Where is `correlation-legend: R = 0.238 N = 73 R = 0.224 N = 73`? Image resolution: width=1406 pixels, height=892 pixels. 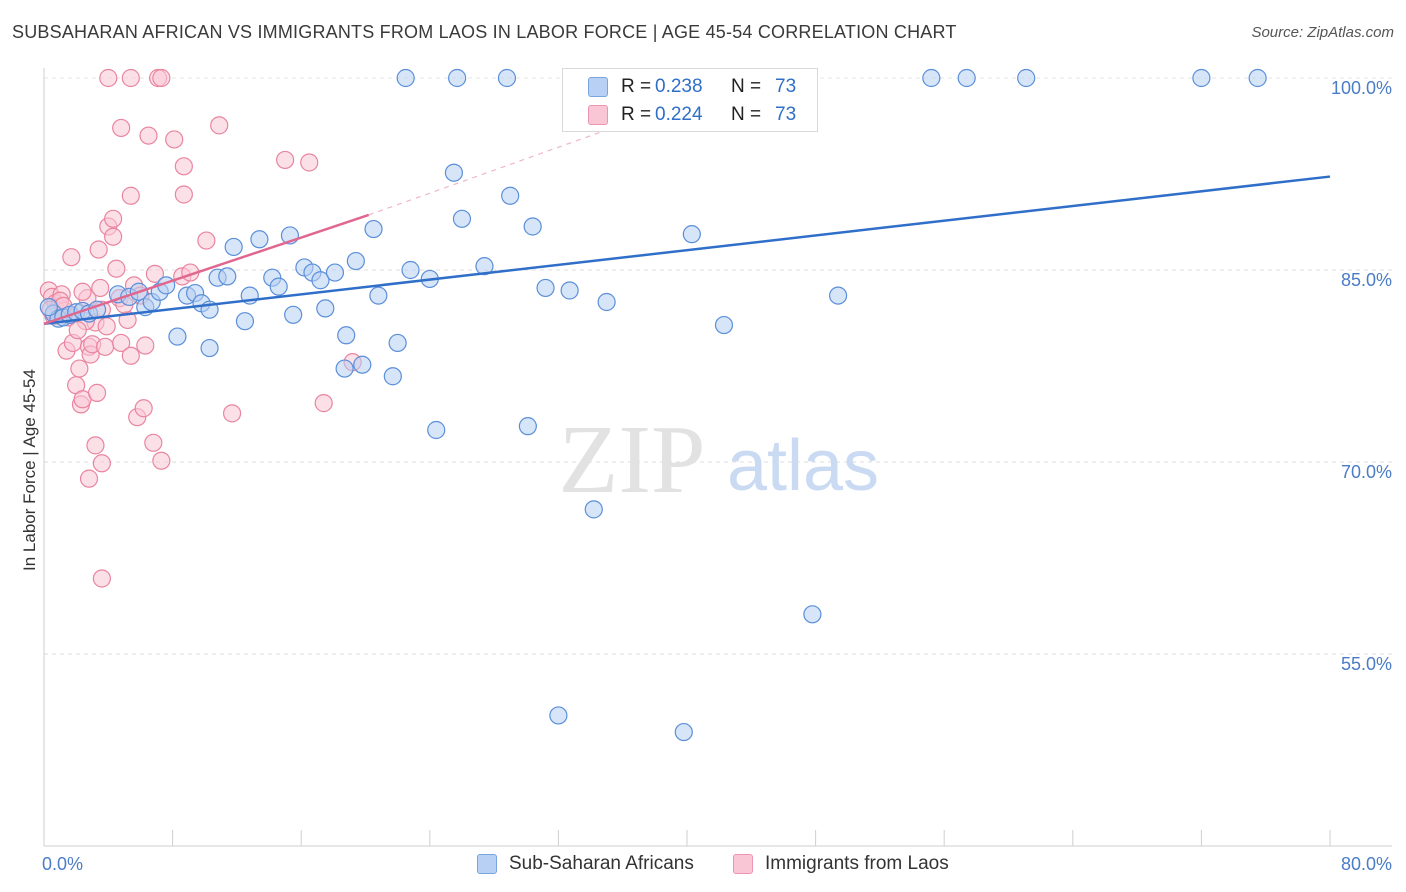
correlation-legend: R = 0.238 N = 73 R = 0.224 N = 73 is located at coordinates (690, 100).